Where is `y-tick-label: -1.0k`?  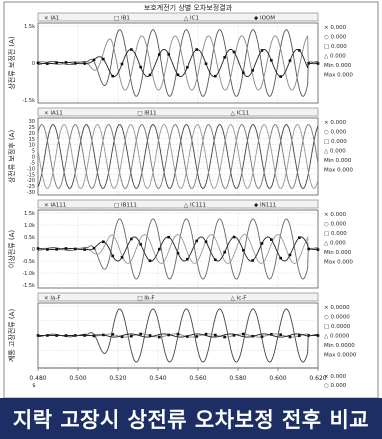 y-tick-label: -1.0k is located at coordinates (28, 274).